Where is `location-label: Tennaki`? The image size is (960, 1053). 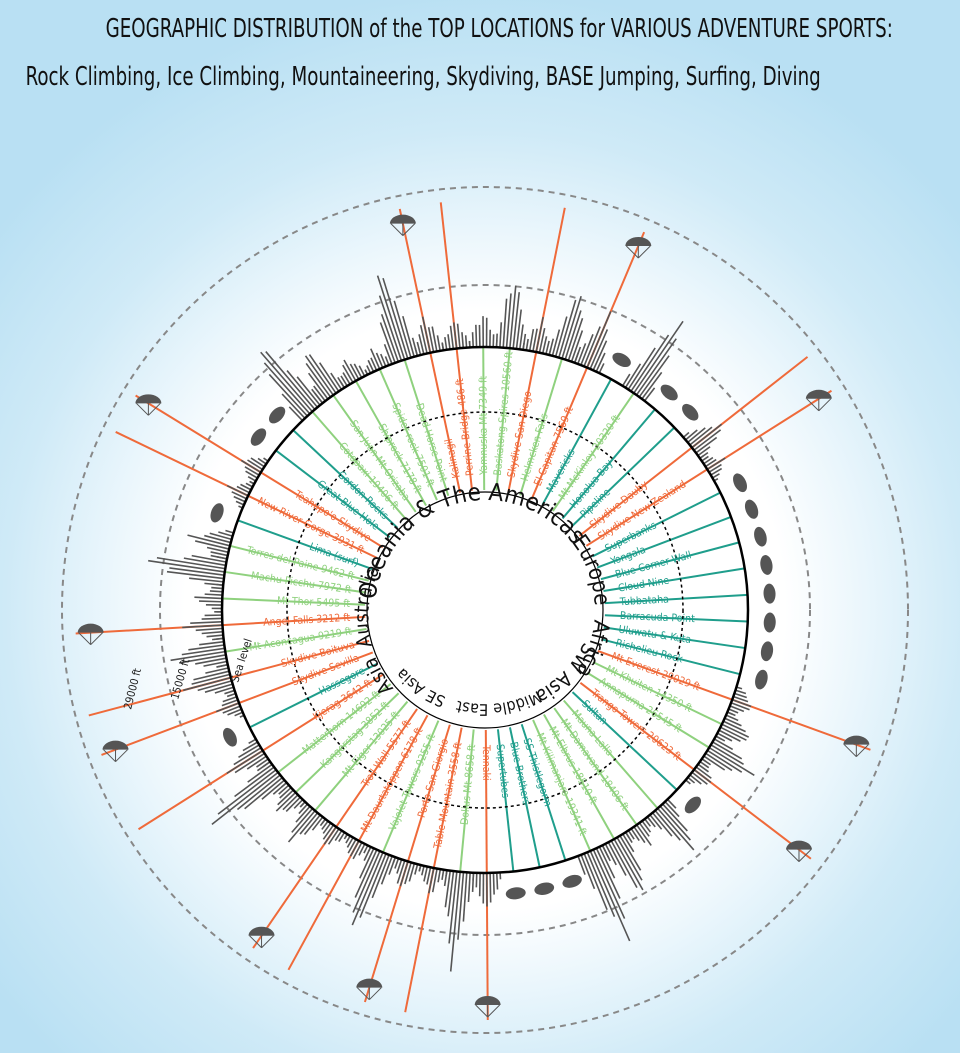 location-label: Tennaki is located at coordinates (486, 762).